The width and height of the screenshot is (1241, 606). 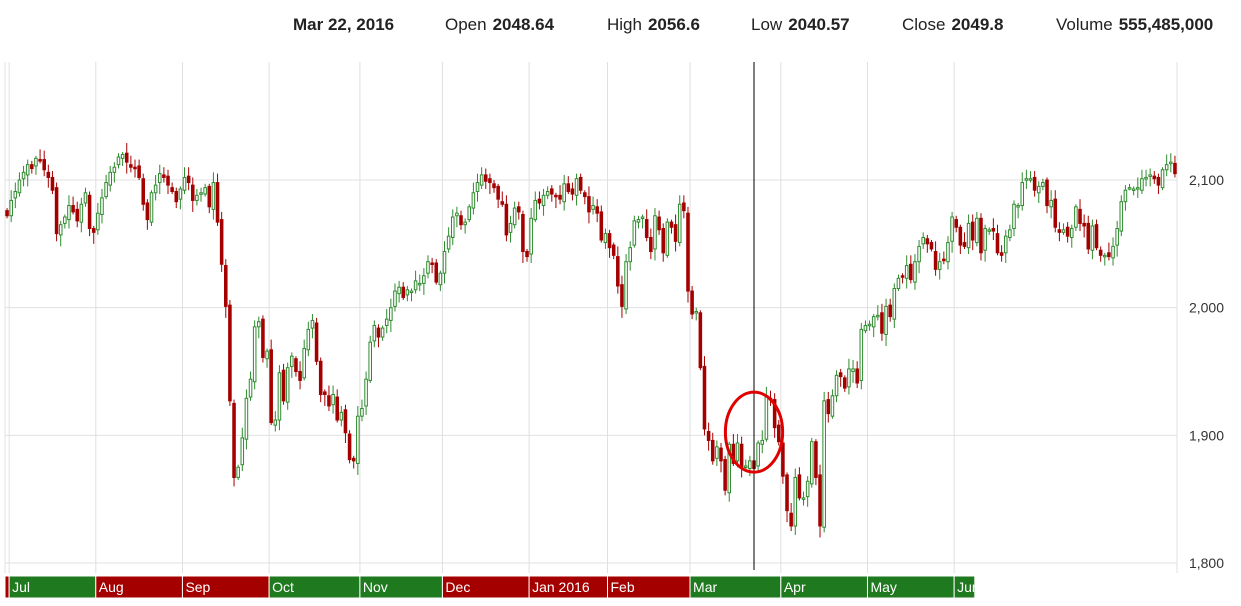 What do you see at coordinates (466, 24) in the screenshot?
I see `open-label: Open` at bounding box center [466, 24].